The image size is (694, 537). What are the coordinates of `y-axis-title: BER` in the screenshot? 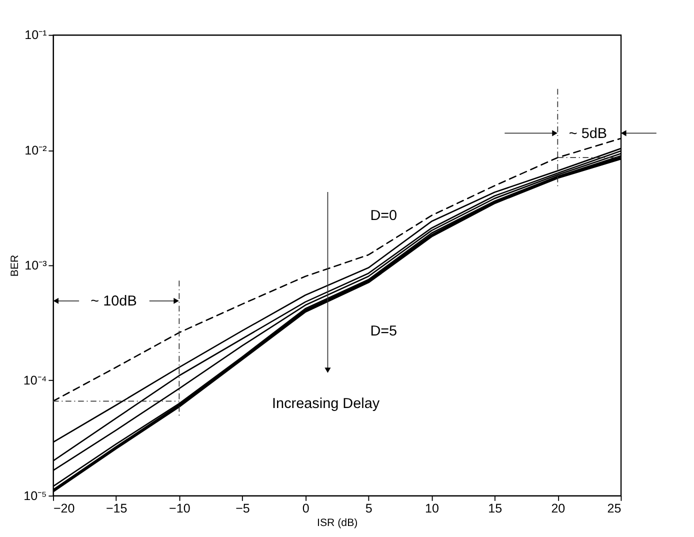 It's located at (14, 265).